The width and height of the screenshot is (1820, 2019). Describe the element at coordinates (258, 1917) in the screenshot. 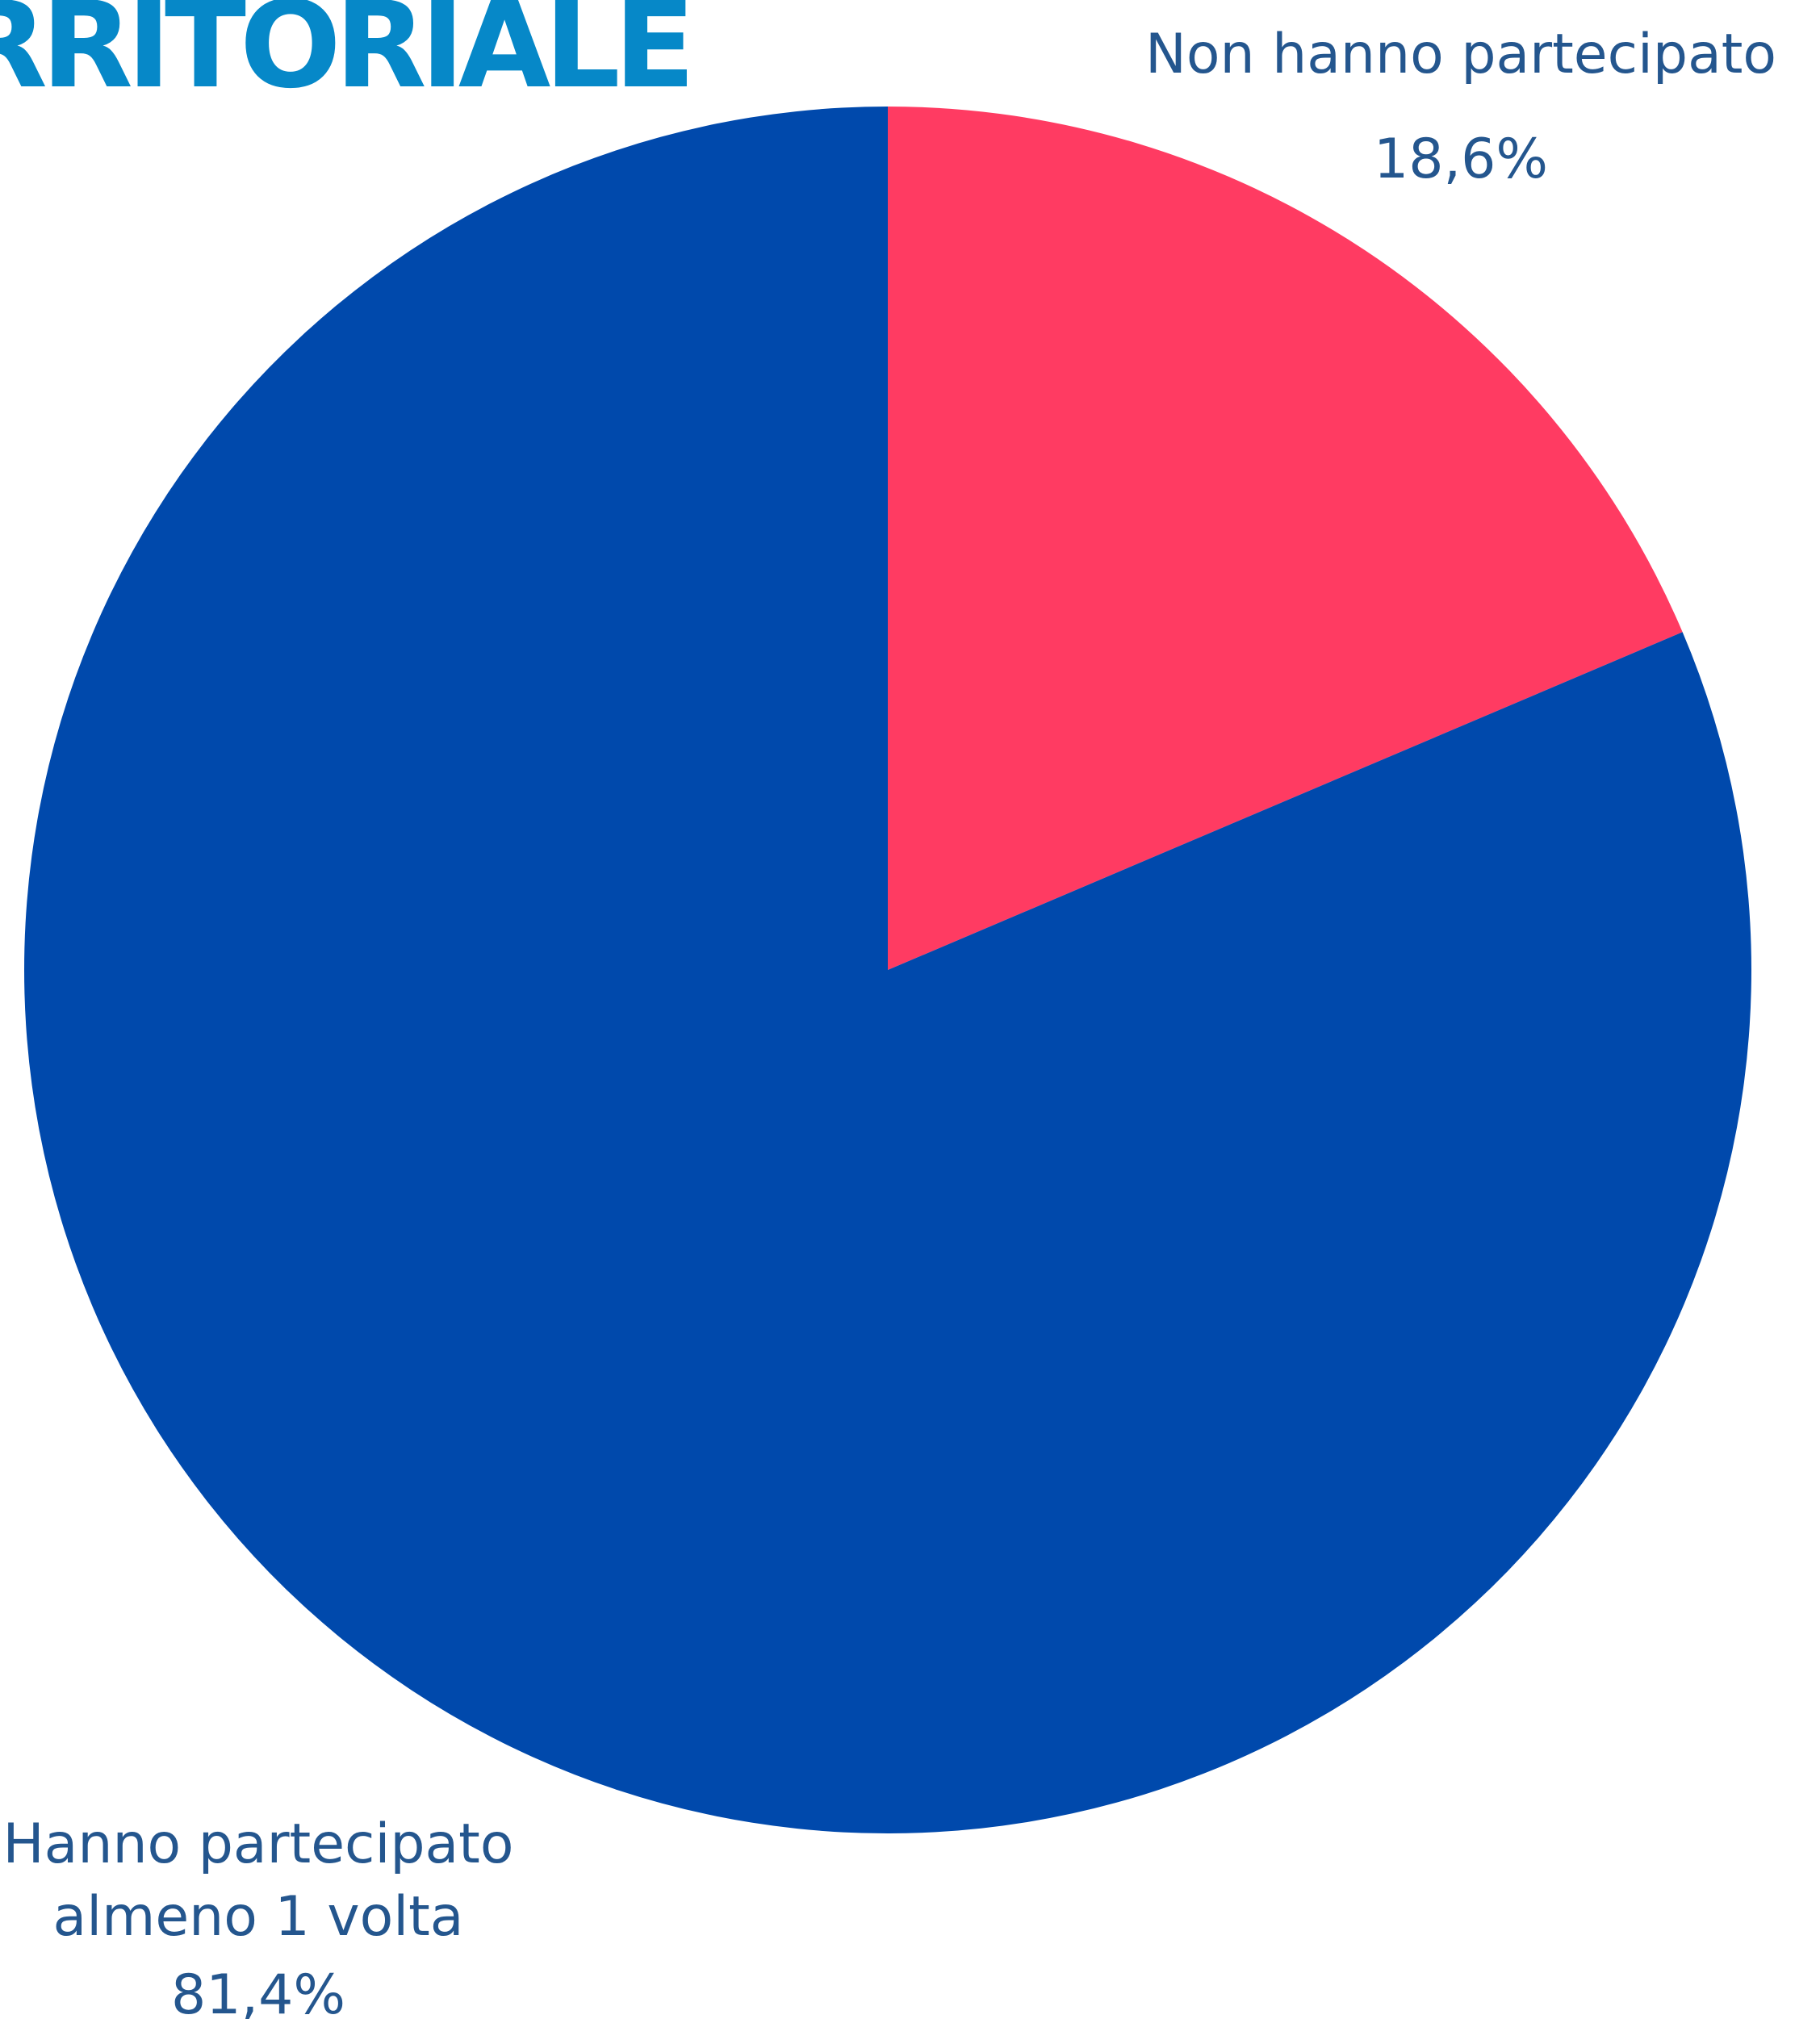

I see `slice-label-2-line-2: almeno 1 volta` at that location.